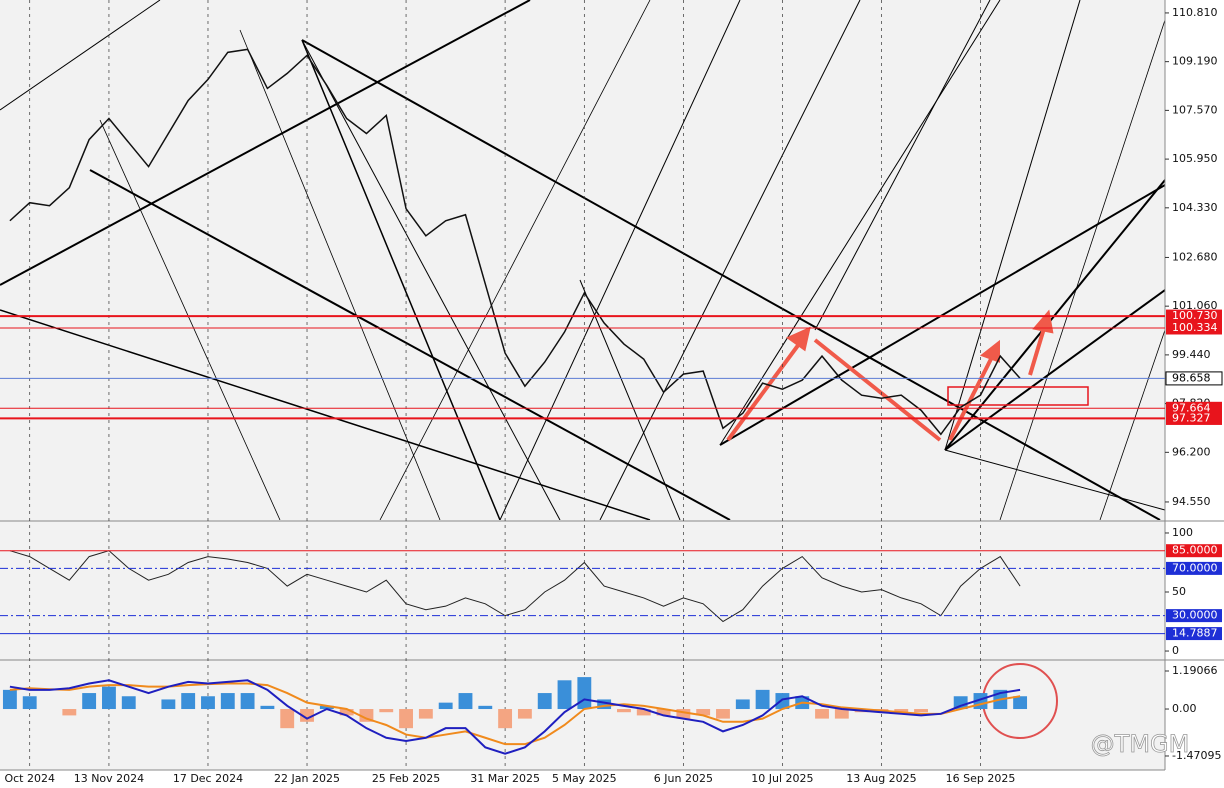  What do you see at coordinates (1018, 396) in the screenshot?
I see `highlight-box` at bounding box center [1018, 396].